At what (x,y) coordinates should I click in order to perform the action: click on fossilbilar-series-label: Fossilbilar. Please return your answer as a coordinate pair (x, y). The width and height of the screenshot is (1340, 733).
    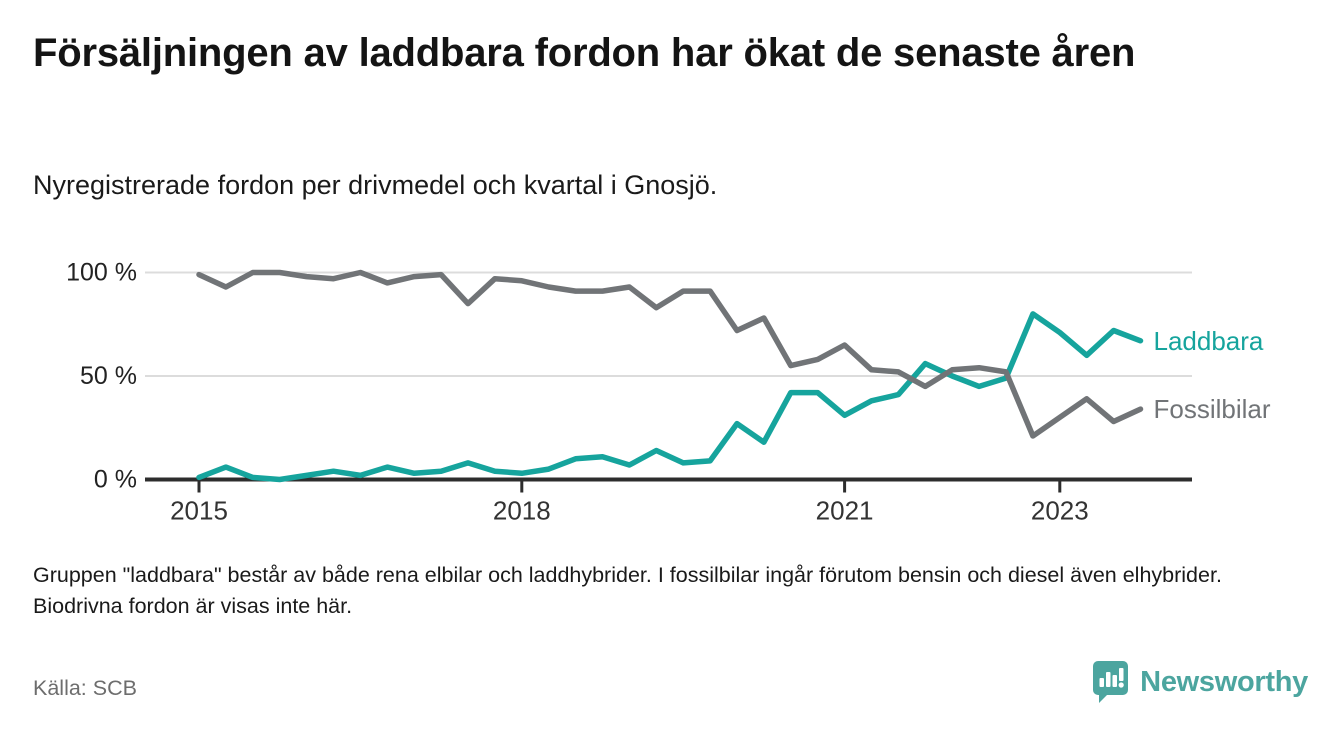
    Looking at the image, I should click on (1212, 409).